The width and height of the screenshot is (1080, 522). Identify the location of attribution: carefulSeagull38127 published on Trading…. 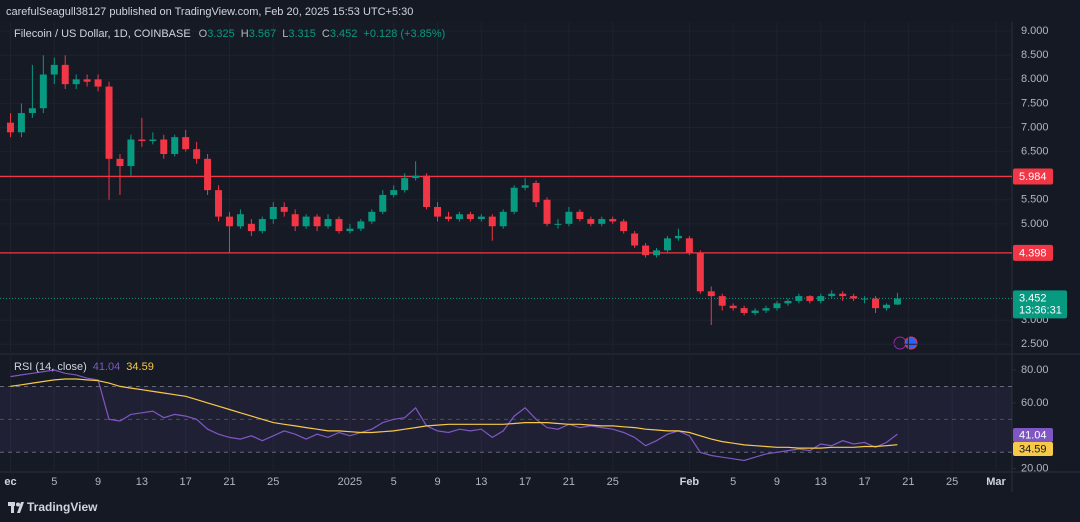
(209, 12).